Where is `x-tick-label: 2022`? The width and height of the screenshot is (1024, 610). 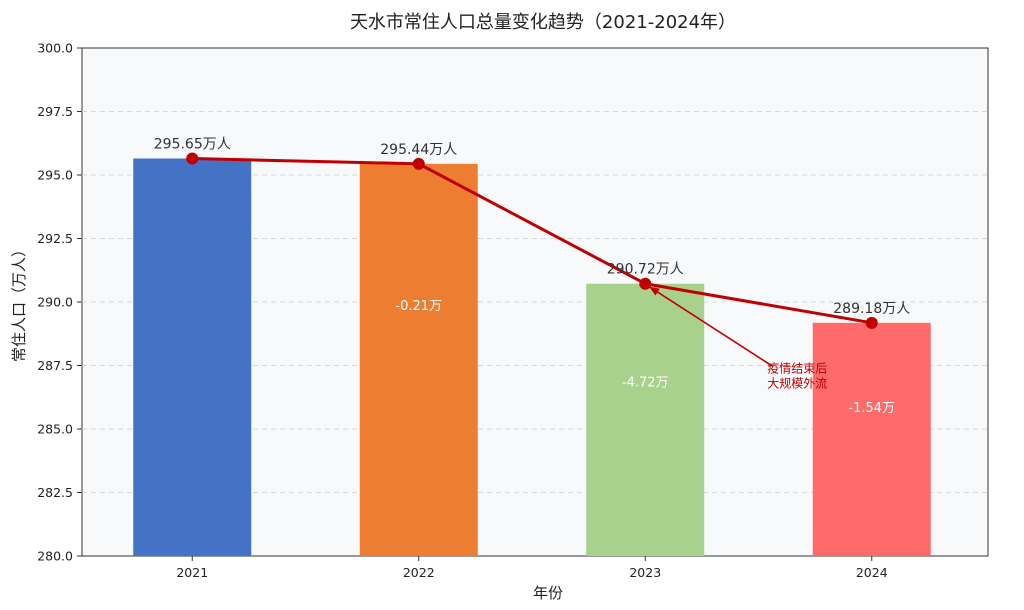
x-tick-label: 2022 is located at coordinates (419, 572).